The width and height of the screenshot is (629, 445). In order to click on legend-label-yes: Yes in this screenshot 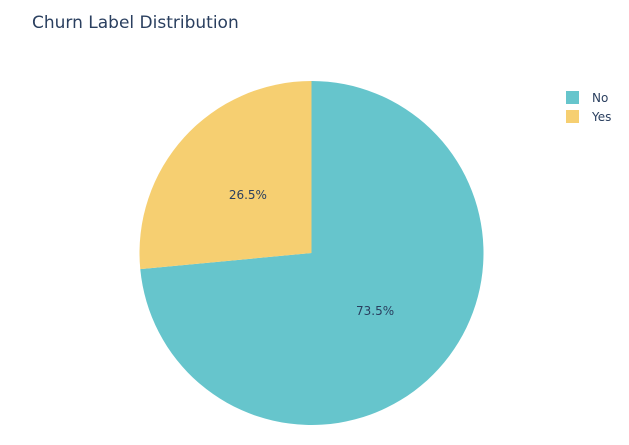, I will do `click(602, 116)`.